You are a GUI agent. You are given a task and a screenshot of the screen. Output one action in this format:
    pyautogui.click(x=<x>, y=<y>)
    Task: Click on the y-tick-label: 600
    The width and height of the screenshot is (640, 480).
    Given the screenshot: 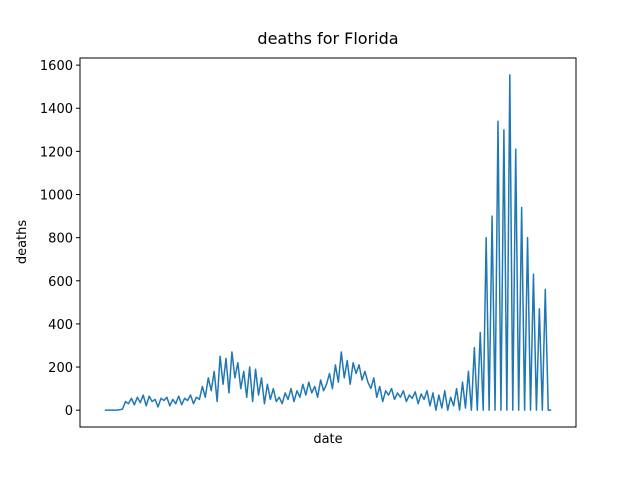 What is the action you would take?
    pyautogui.click(x=60, y=282)
    